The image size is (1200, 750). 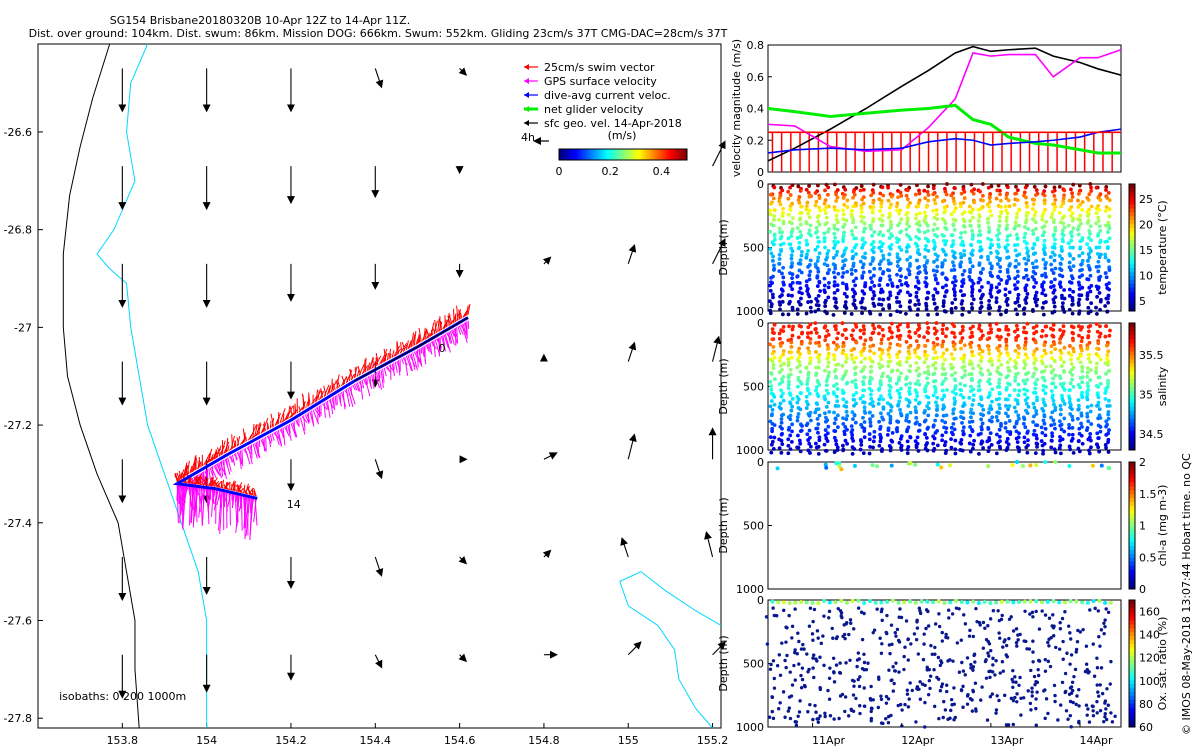 I want to click on profile-y-axis-label: Depth (m), so click(x=723, y=663).